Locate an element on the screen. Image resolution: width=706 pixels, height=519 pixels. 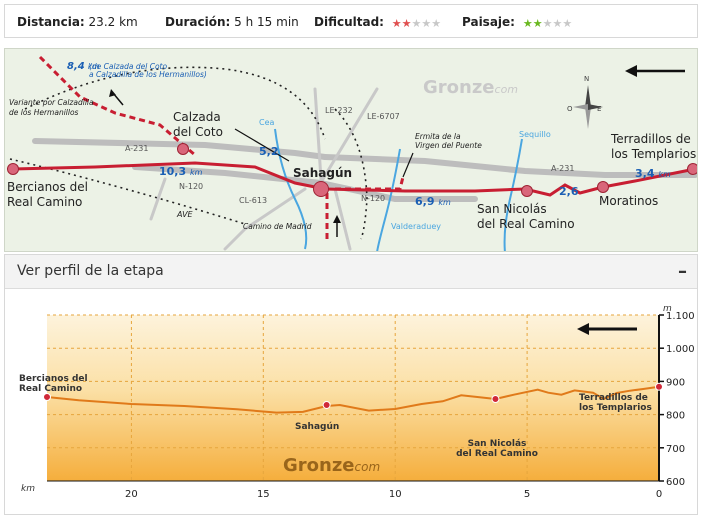
marker-sahagun is located at coordinates (321, 189).